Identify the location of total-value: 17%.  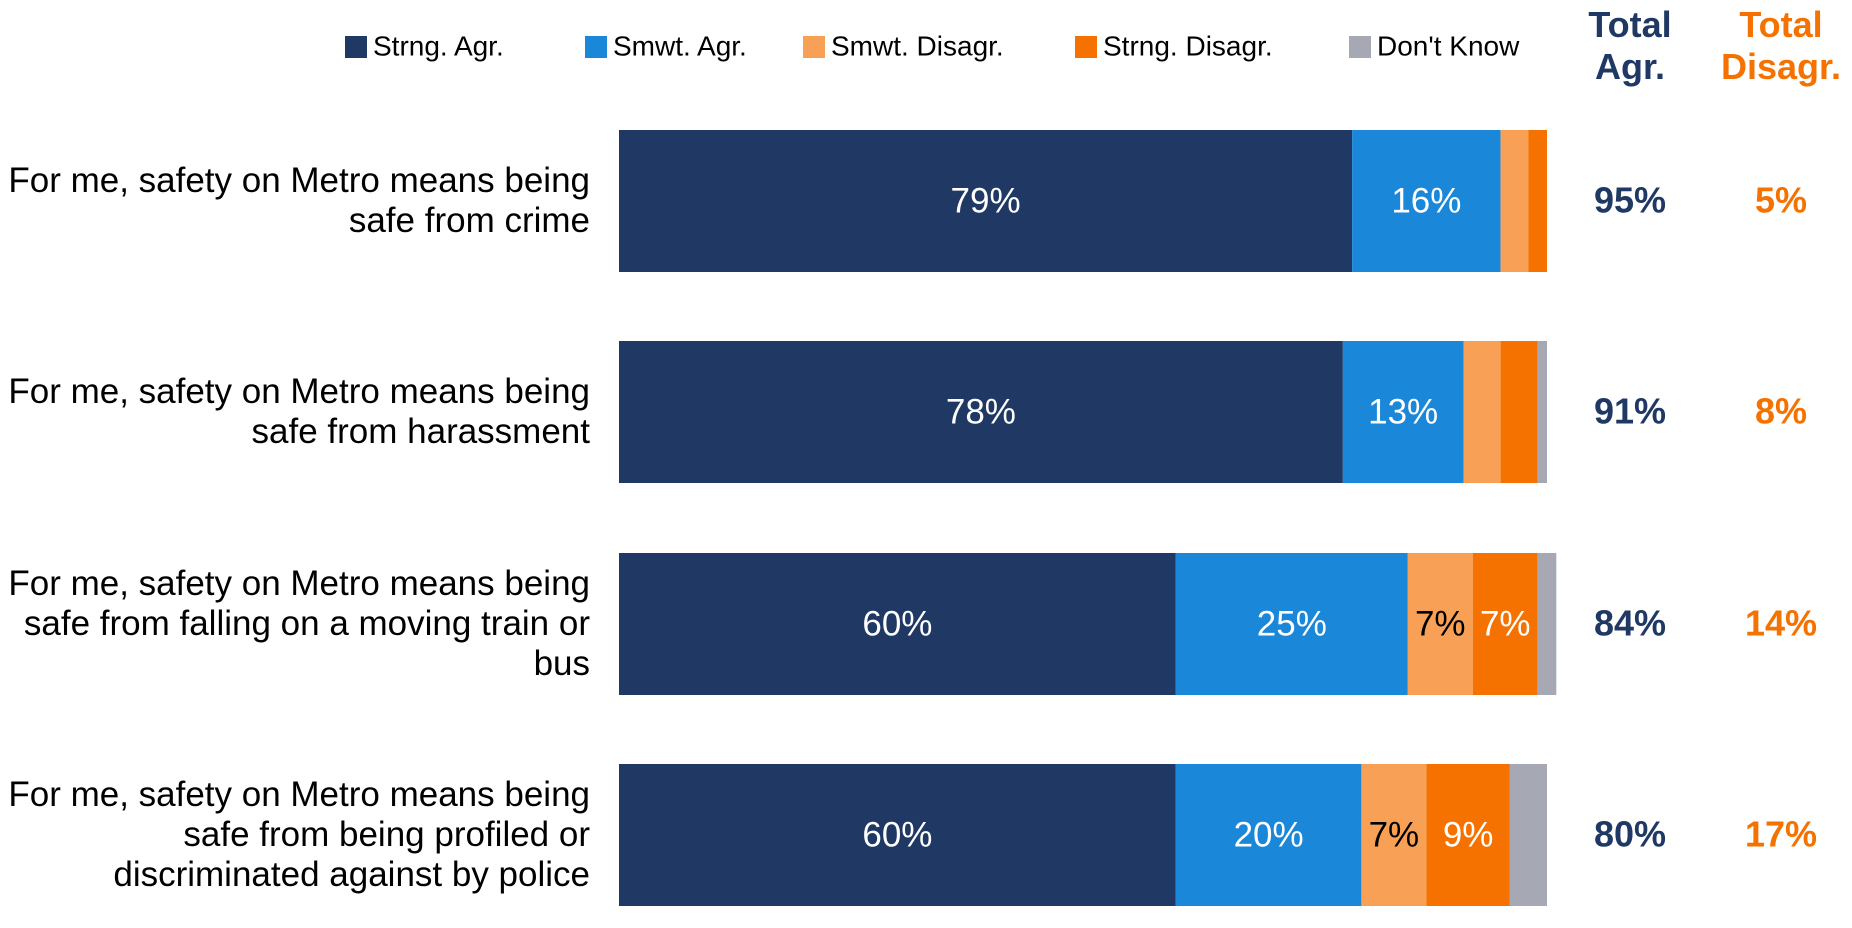
(1781, 834).